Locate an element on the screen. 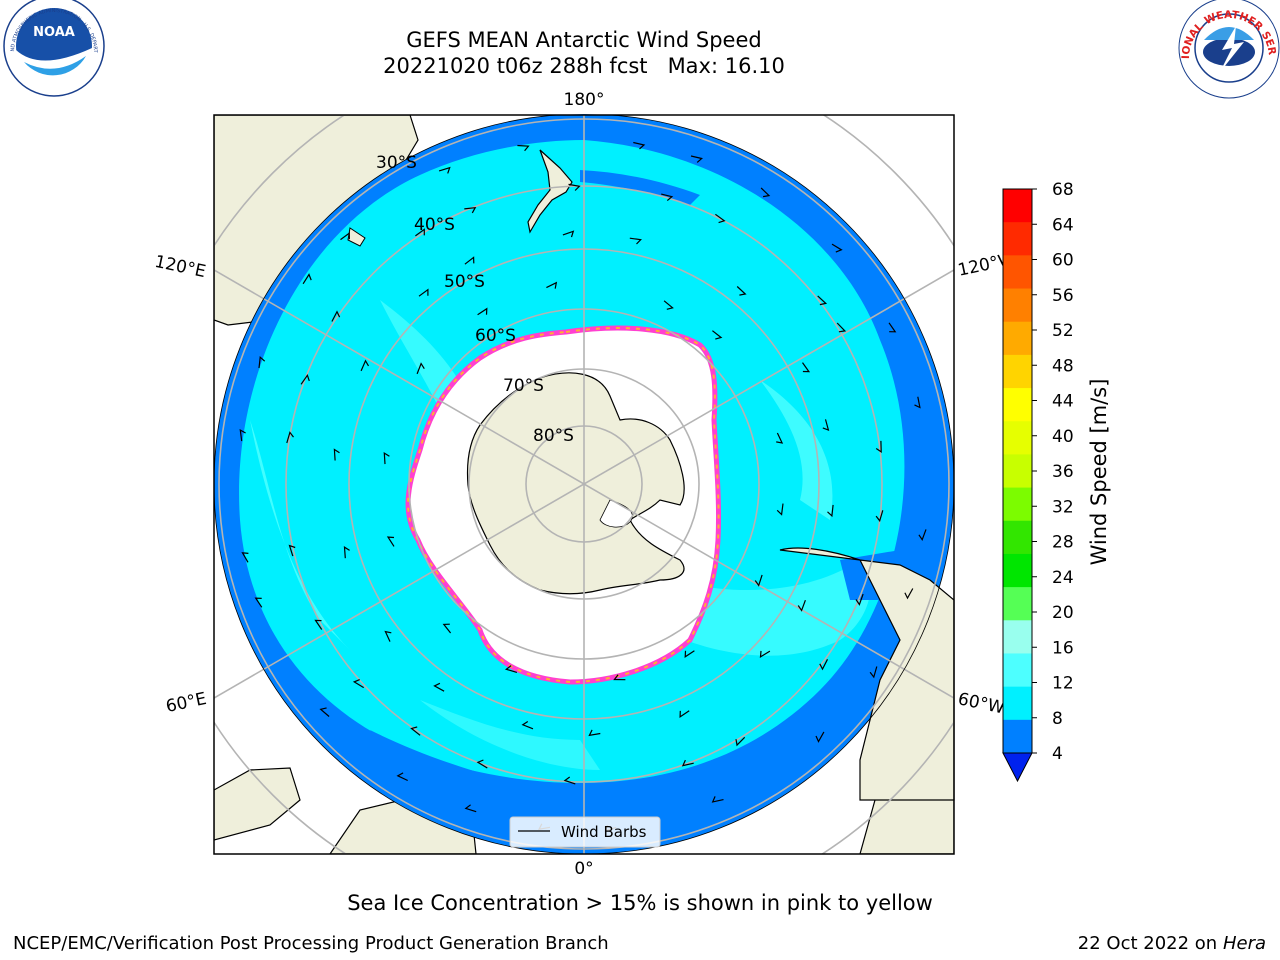  land-new-zealand is located at coordinates (550, 191).